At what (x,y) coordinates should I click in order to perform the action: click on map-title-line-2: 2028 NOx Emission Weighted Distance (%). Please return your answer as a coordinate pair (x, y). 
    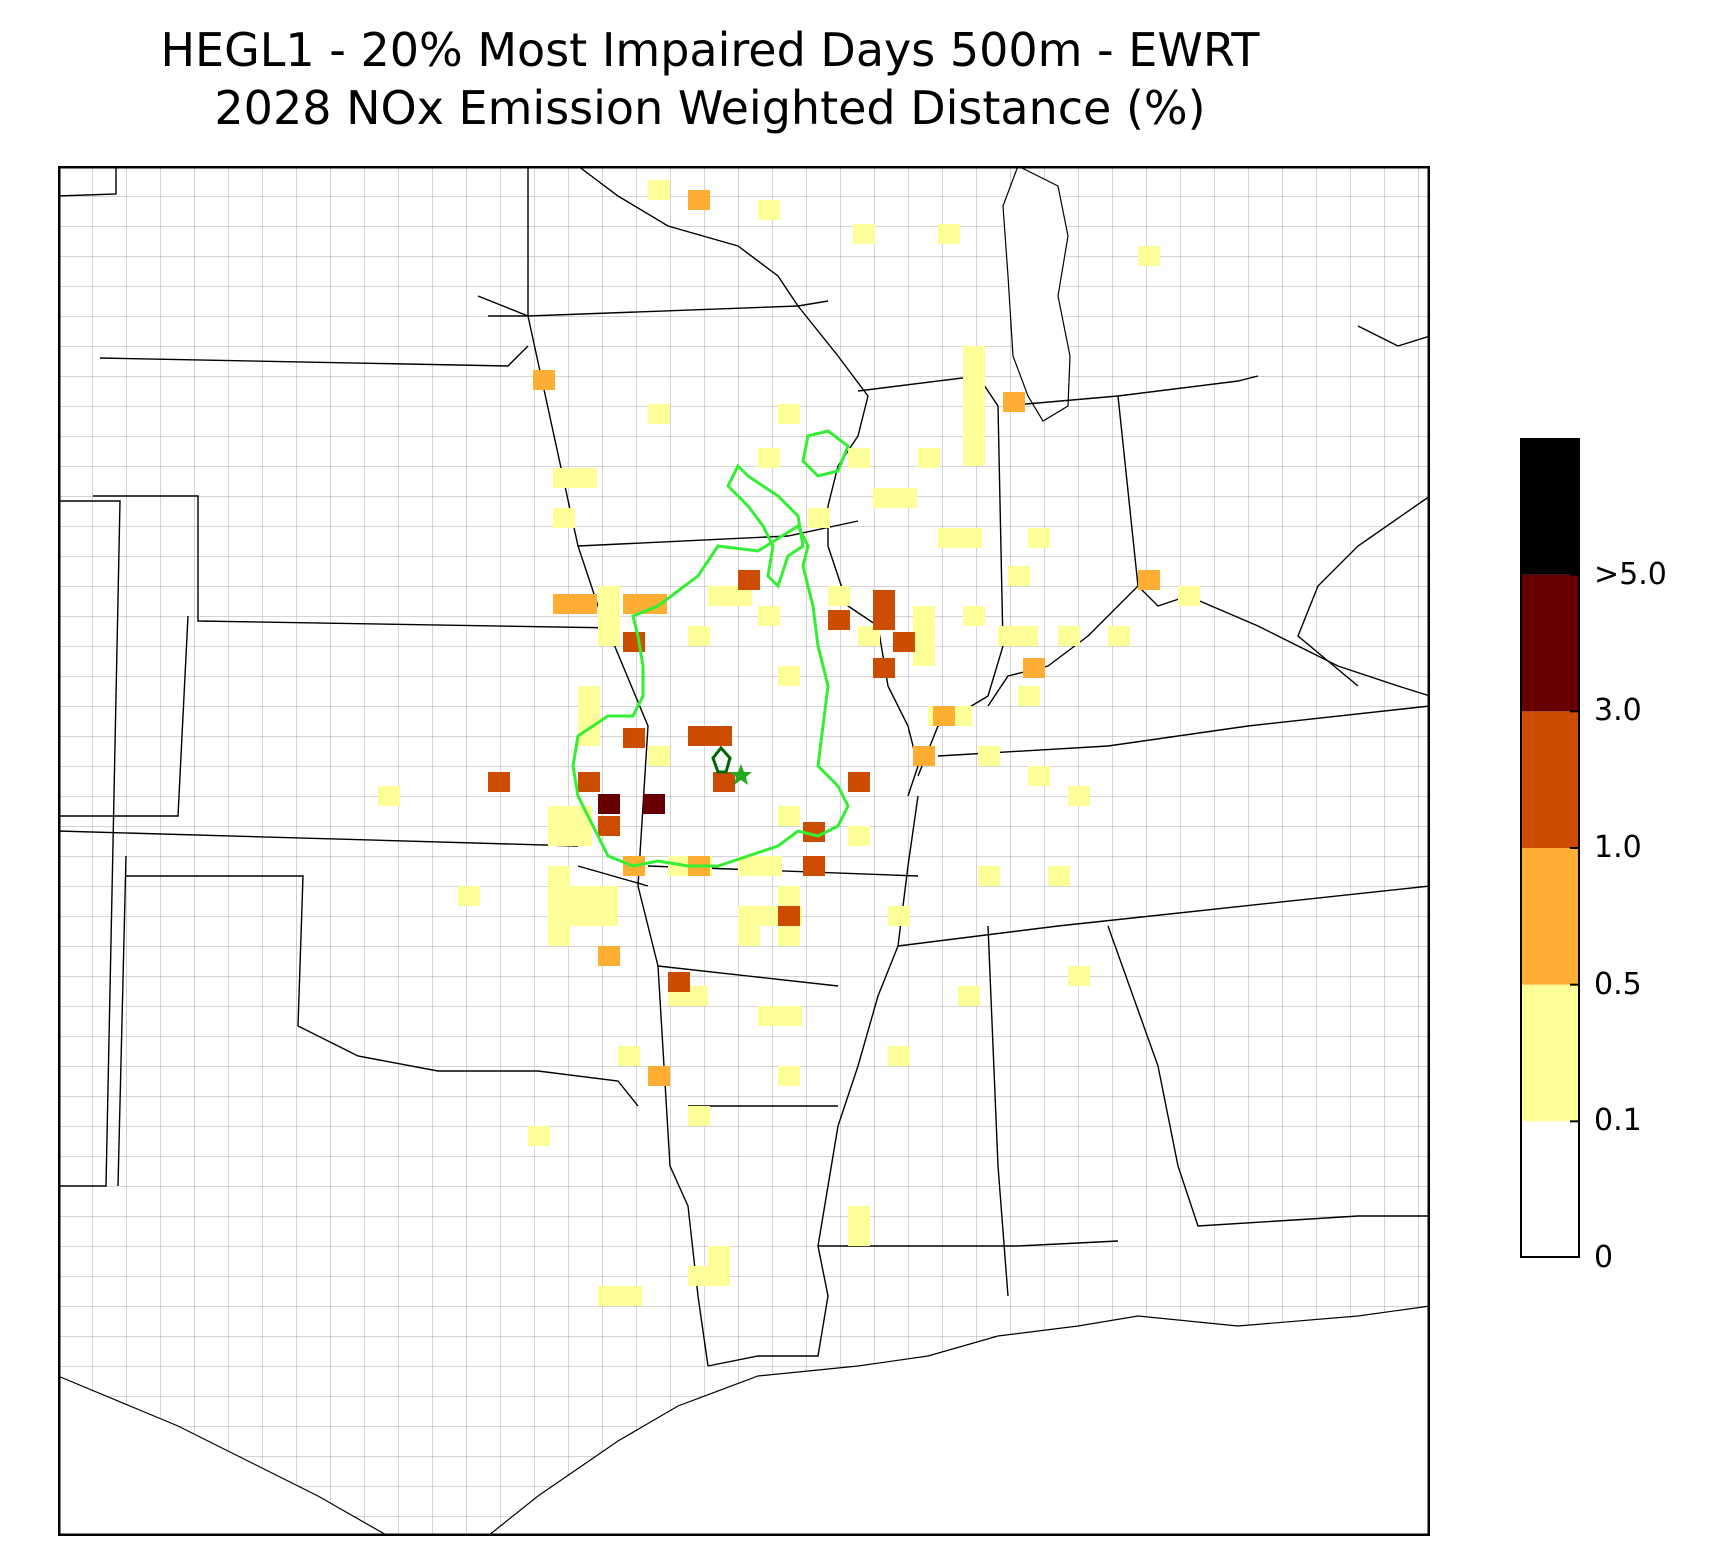
    Looking at the image, I should click on (710, 108).